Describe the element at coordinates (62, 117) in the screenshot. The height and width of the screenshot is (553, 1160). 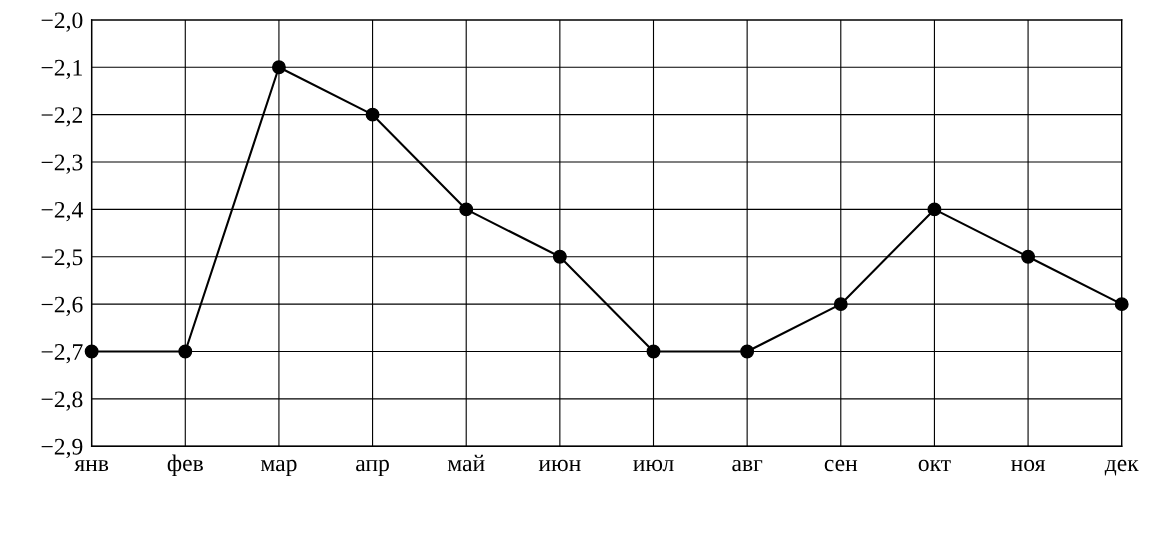
I see `y-tick-label: −2,2` at that location.